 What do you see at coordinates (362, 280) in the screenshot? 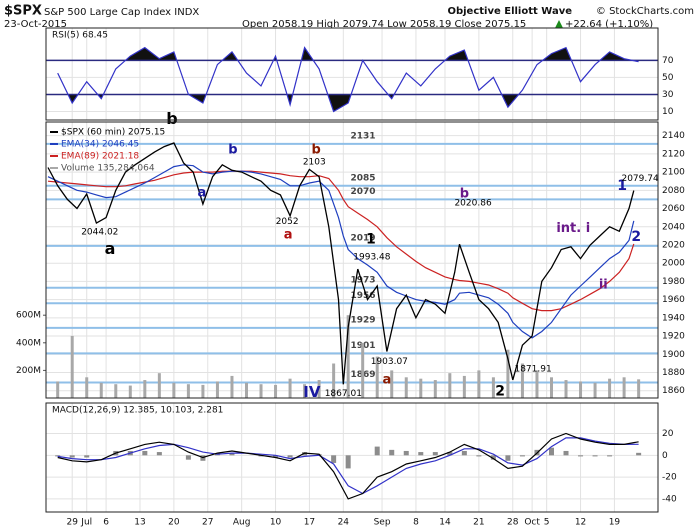
I see `level-label: 1973` at bounding box center [362, 280].